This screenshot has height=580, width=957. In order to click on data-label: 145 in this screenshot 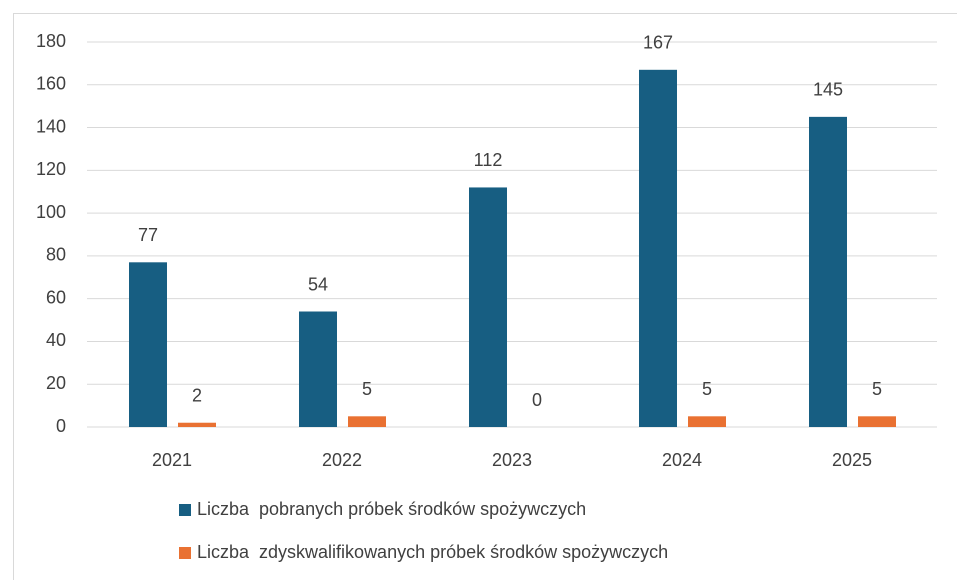, I will do `click(828, 90)`.